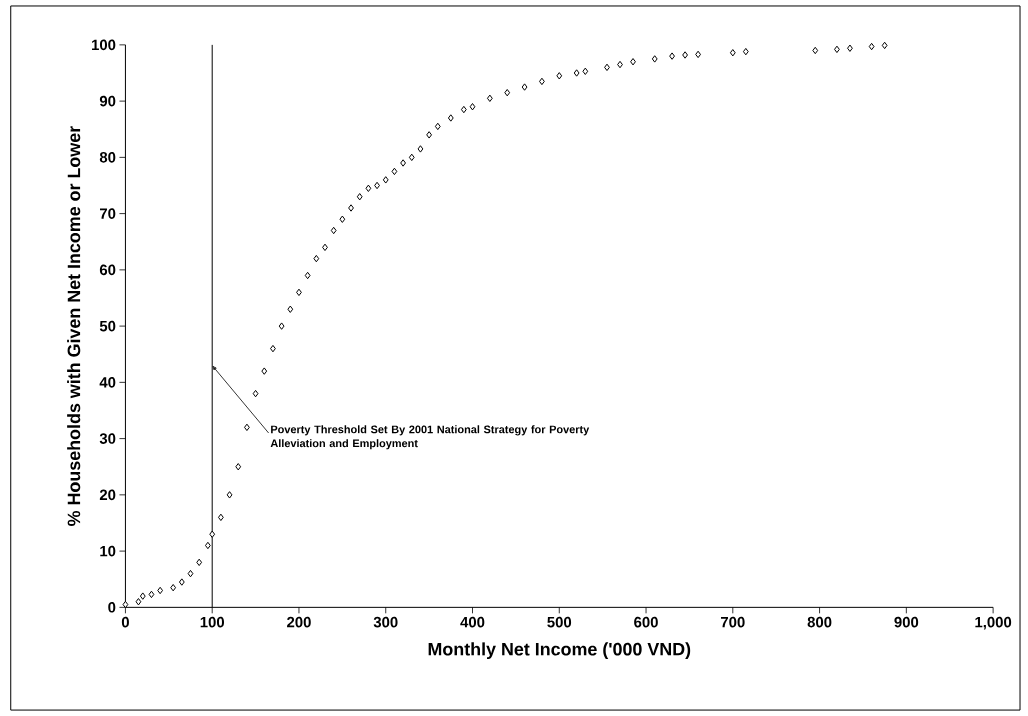 This screenshot has width=1028, height=716. Describe the element at coordinates (733, 622) in the screenshot. I see `x-tick-label: 700` at that location.